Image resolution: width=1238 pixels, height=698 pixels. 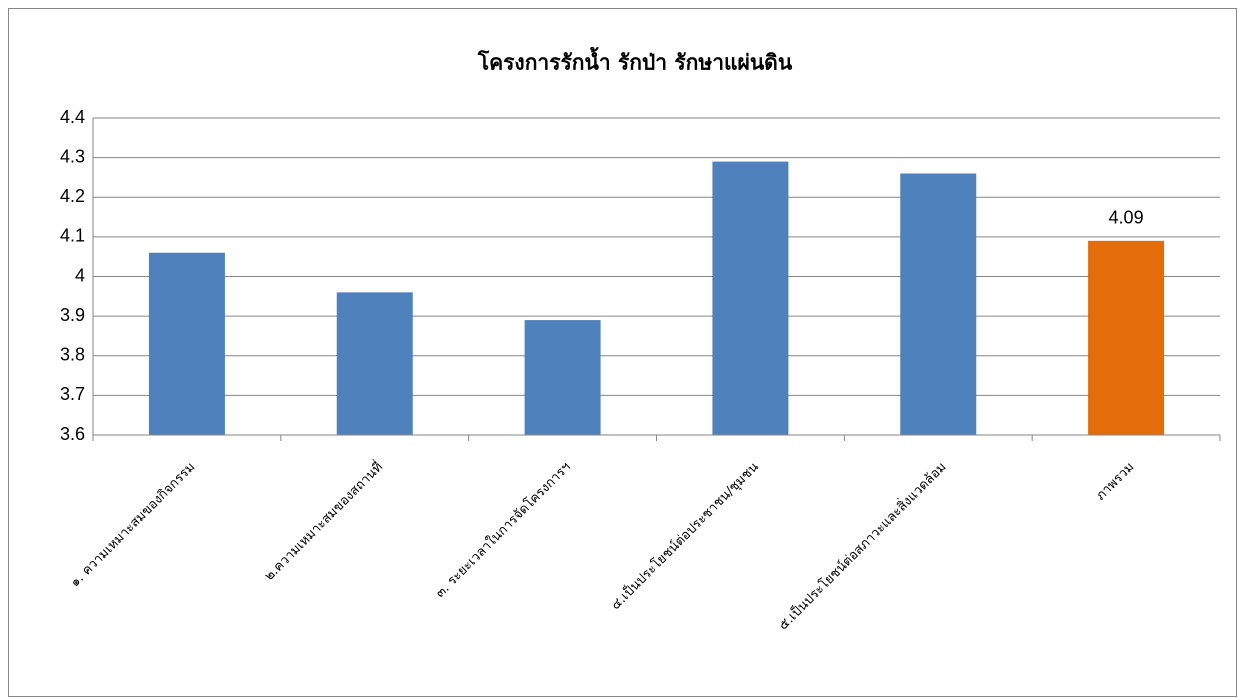 What do you see at coordinates (72, 394) in the screenshot?
I see `y-tick-label: 3.7` at bounding box center [72, 394].